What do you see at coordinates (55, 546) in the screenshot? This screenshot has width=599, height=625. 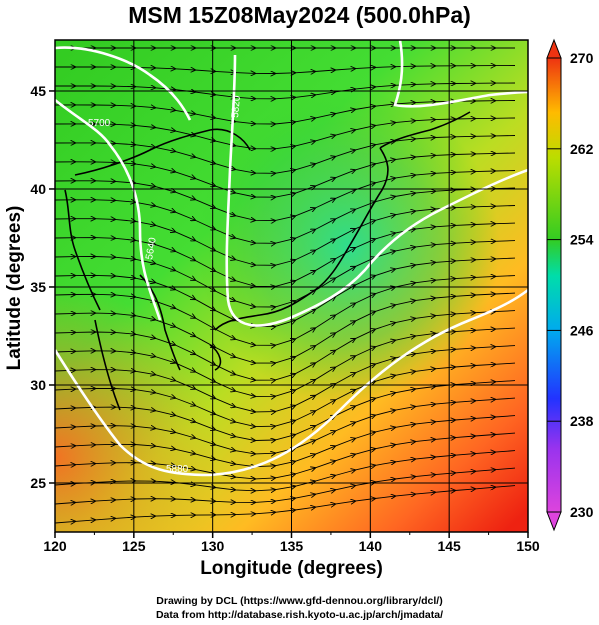 I see `x-tick-label: 120` at bounding box center [55, 546].